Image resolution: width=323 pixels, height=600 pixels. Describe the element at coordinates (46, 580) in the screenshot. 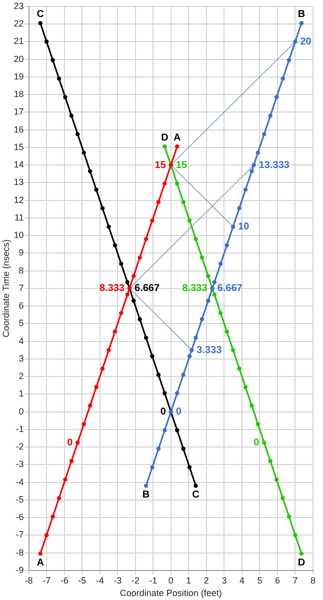

I see `x-tick-label: -7` at that location.